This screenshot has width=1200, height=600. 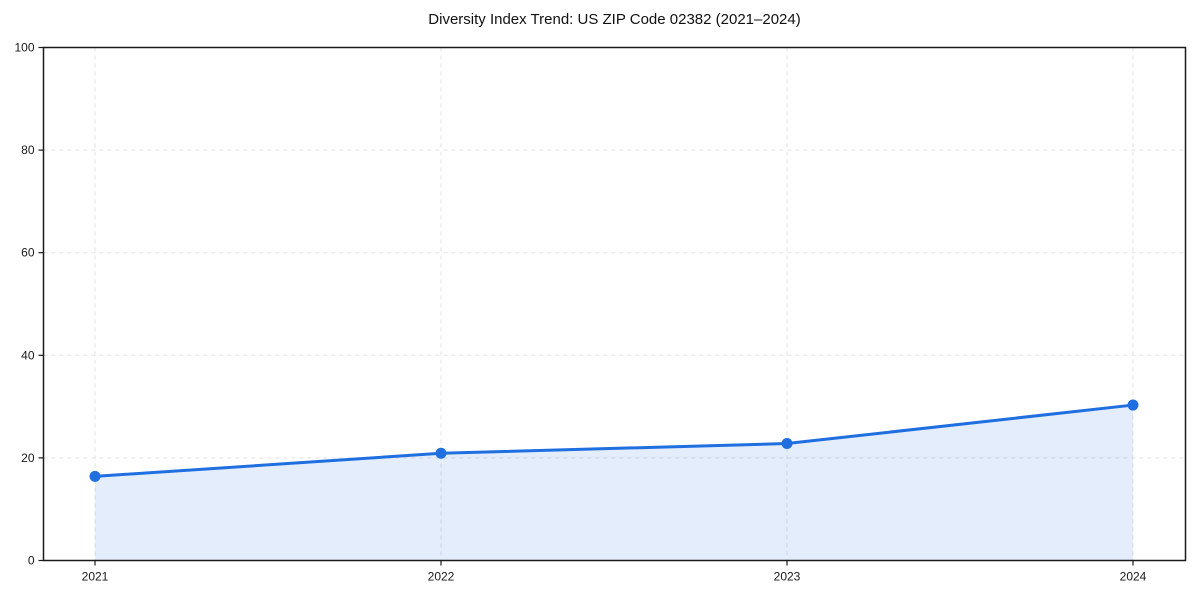 I want to click on x-tick-label: 2023, so click(x=787, y=577).